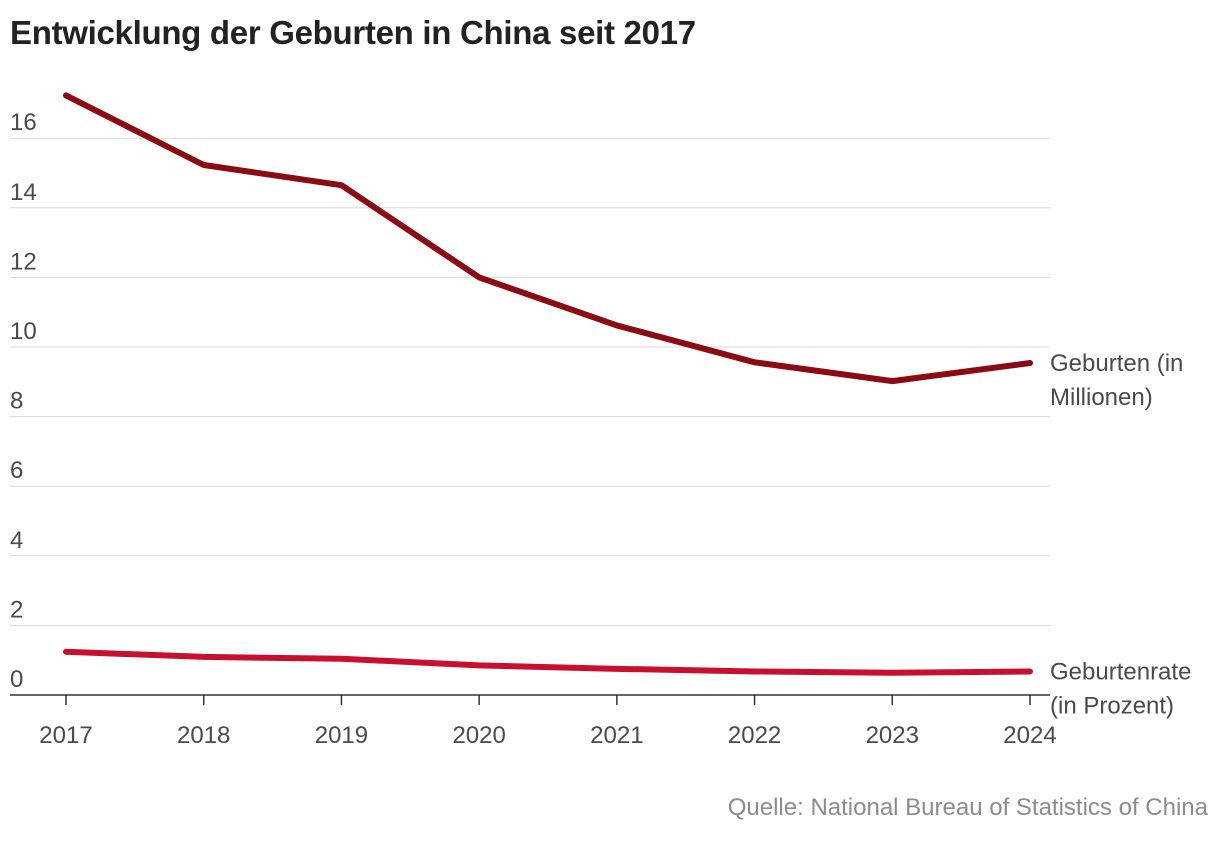 This screenshot has height=842, width=1220. What do you see at coordinates (23, 401) in the screenshot?
I see `y-axis-tick-labels: 0 2 4 6 8 10 12 14 16` at bounding box center [23, 401].